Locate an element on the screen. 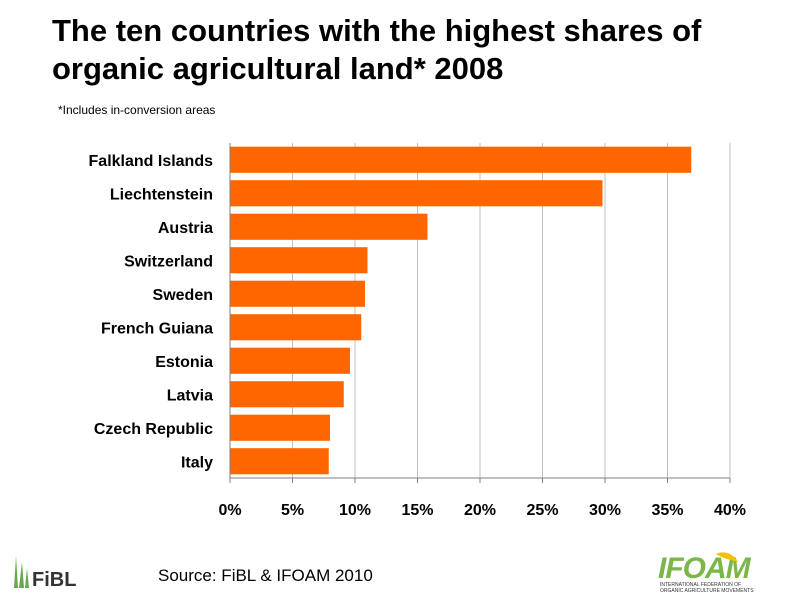 Image resolution: width=800 pixels, height=600 pixels. category-label-0: Falkland Islands is located at coordinates (151, 161).